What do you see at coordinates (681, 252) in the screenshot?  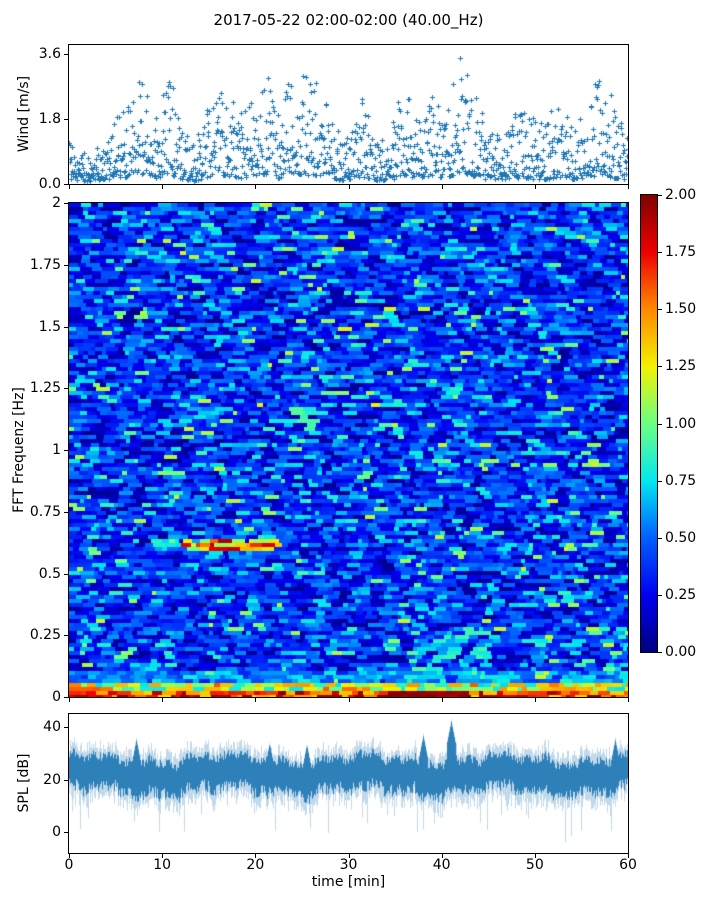 I see `colorbar-tick-label: 1.75` at bounding box center [681, 252].